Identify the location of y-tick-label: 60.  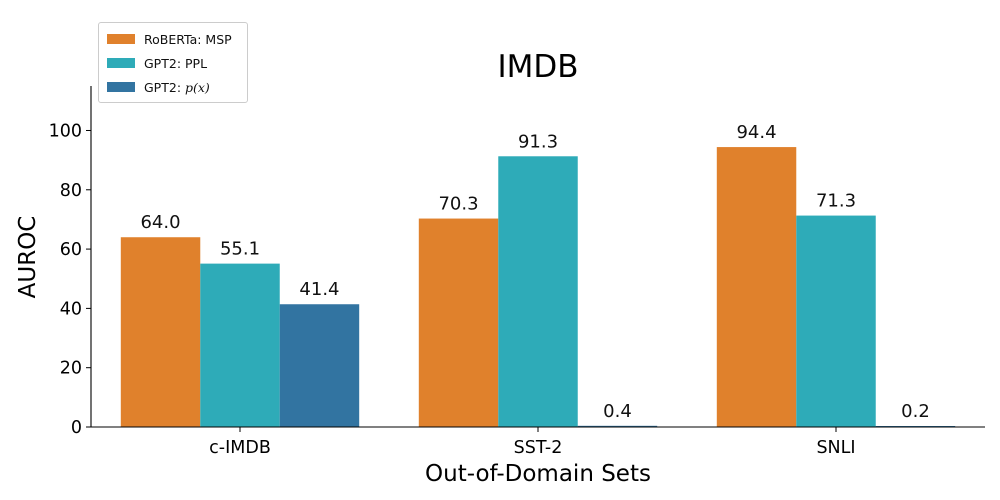
(71, 250).